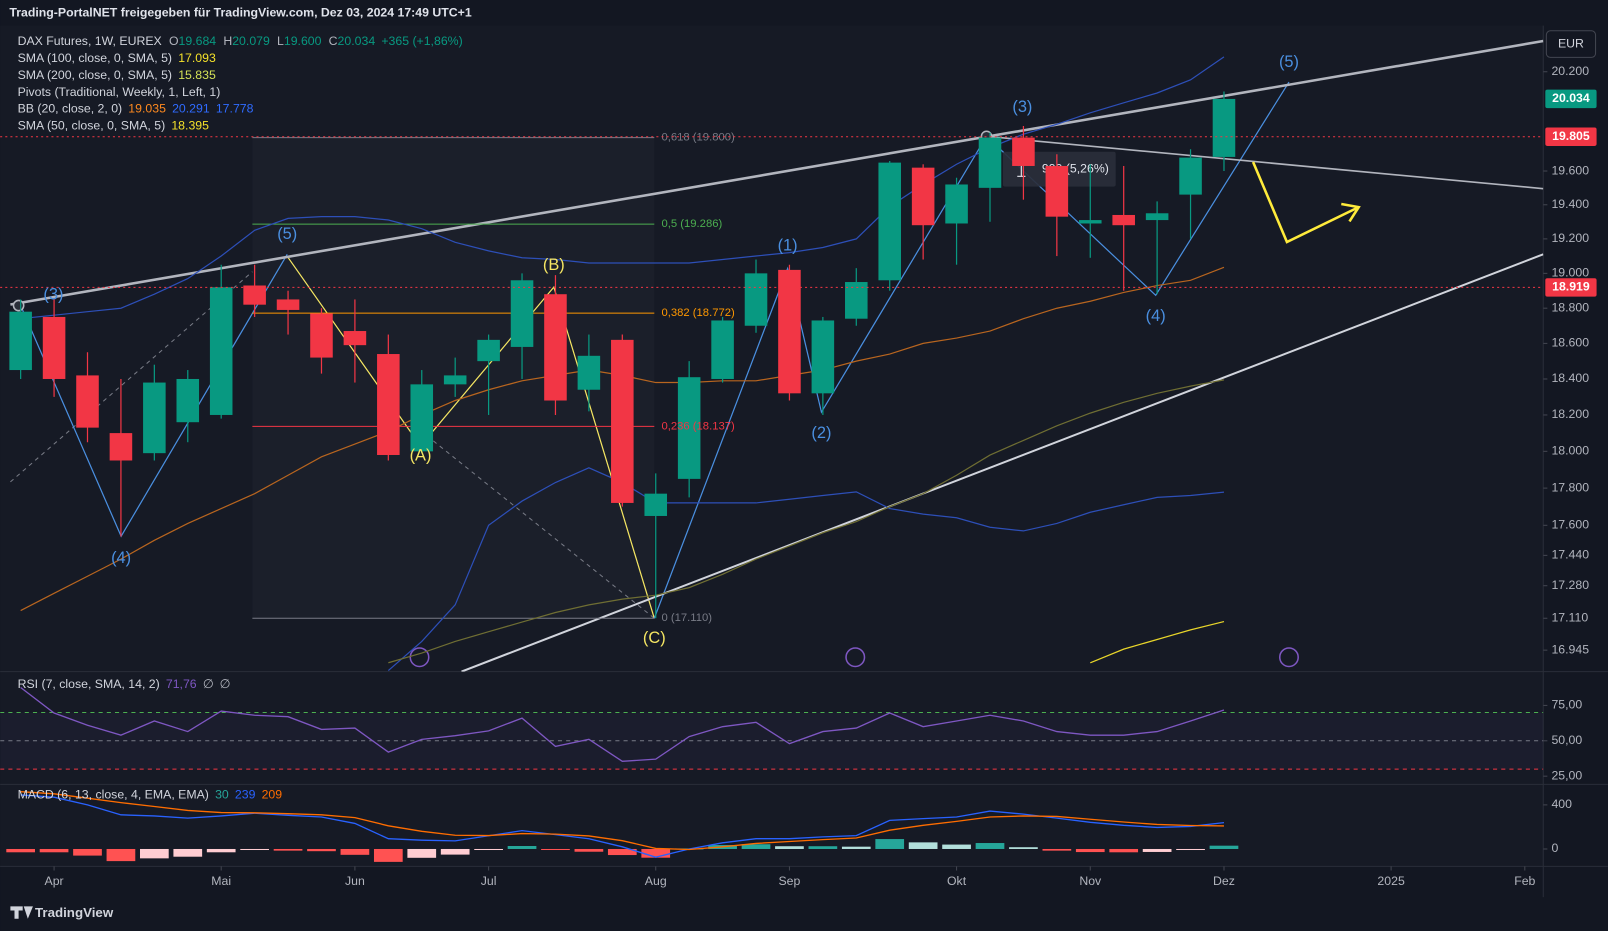  I want to click on y-tick-label: 18.200, so click(1570, 414).